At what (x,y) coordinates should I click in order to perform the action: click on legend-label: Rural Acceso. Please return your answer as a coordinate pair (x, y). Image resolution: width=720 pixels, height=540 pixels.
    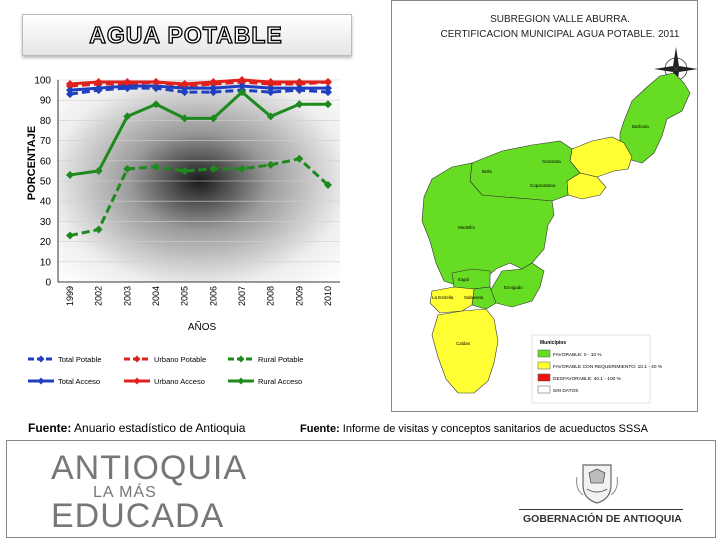
    Looking at the image, I should click on (280, 381).